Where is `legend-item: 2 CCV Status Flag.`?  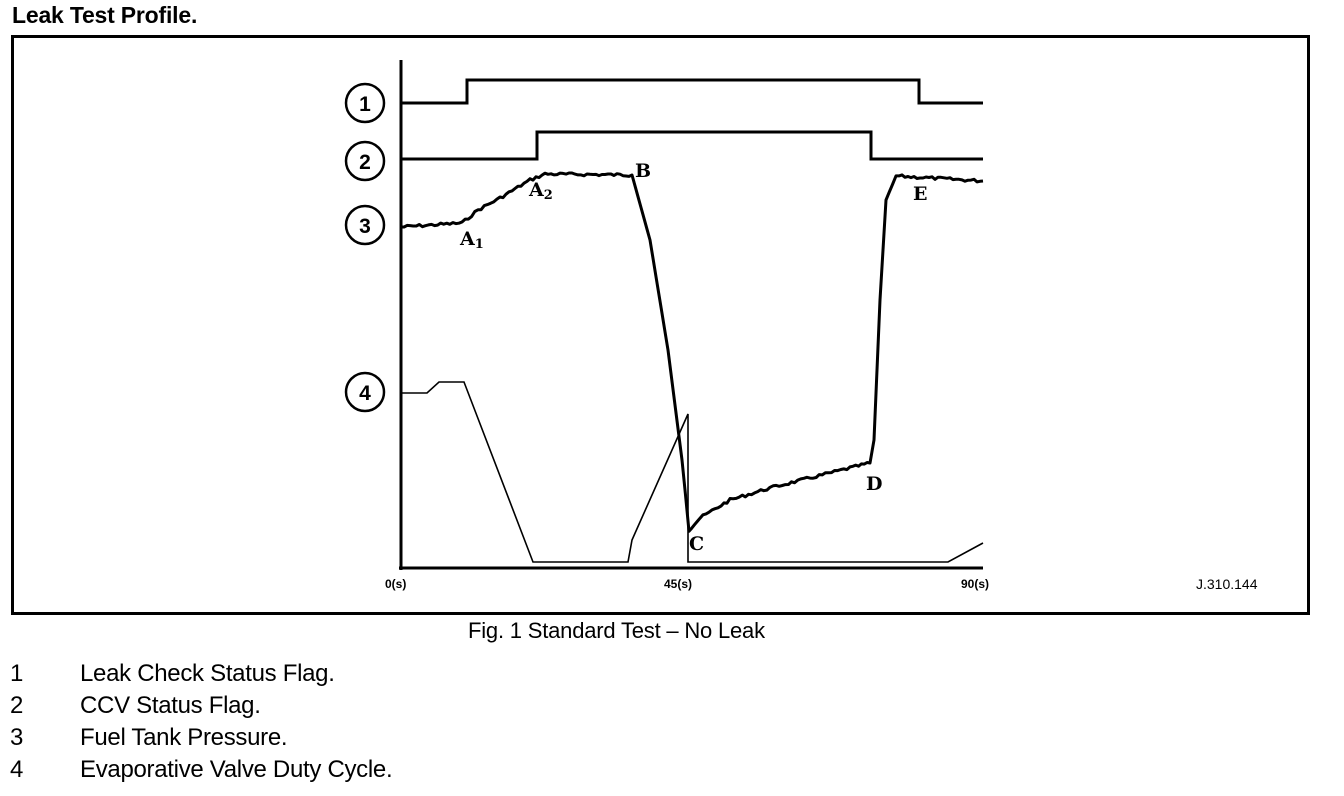
legend-item: 2 CCV Status Flag. is located at coordinates (201, 706).